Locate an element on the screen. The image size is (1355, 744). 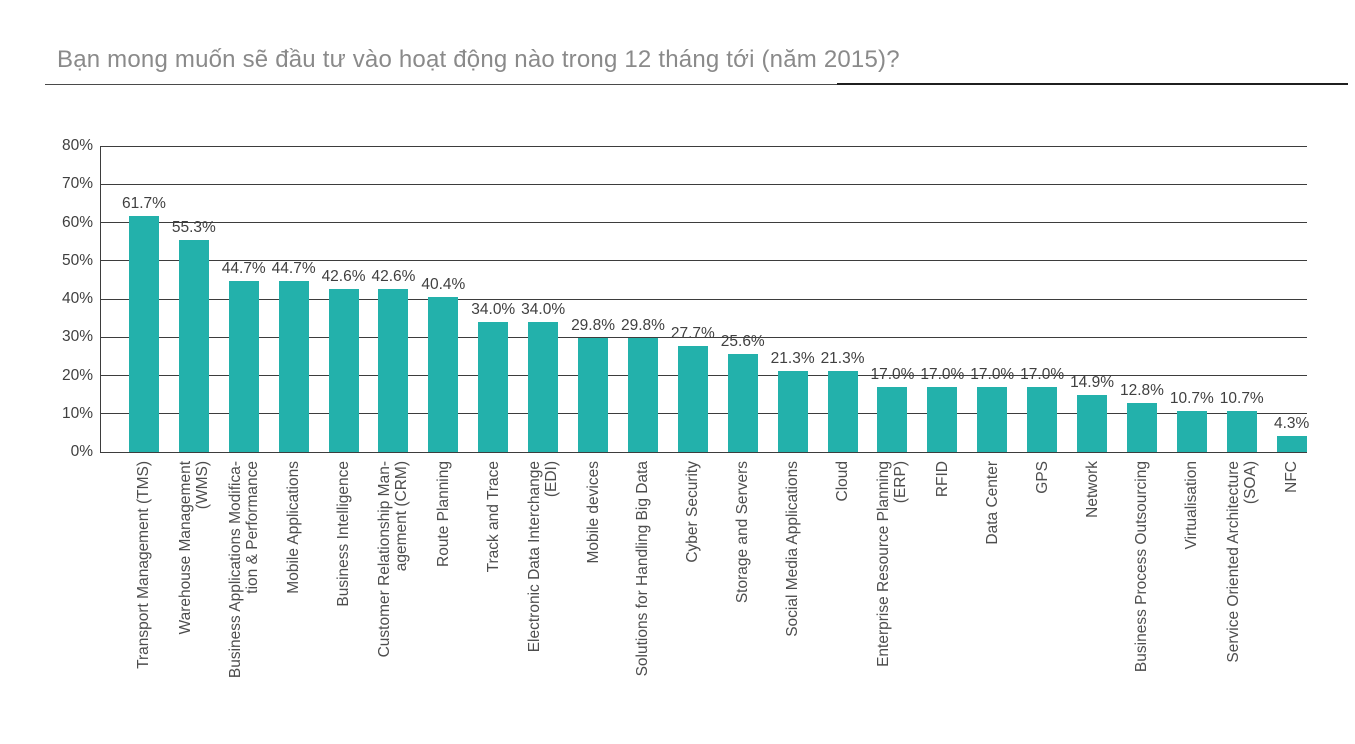
x-axis-category-label: Mobile devices is located at coordinates (593, 512).